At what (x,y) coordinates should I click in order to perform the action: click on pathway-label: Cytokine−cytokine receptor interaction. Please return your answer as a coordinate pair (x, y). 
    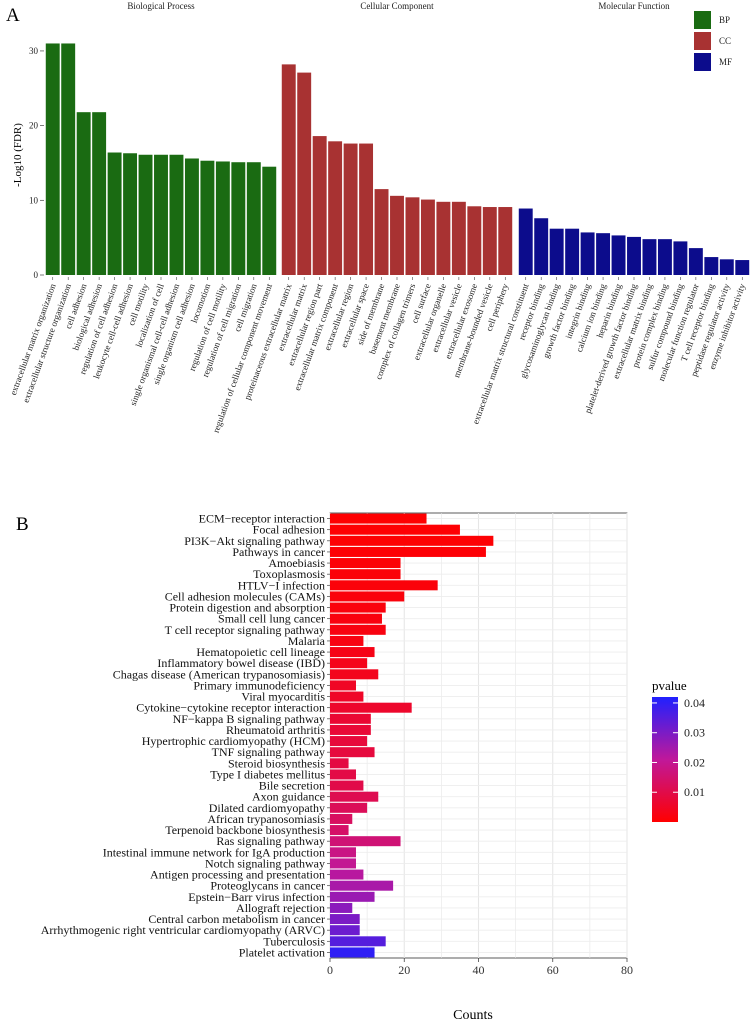
    Looking at the image, I should click on (230, 708).